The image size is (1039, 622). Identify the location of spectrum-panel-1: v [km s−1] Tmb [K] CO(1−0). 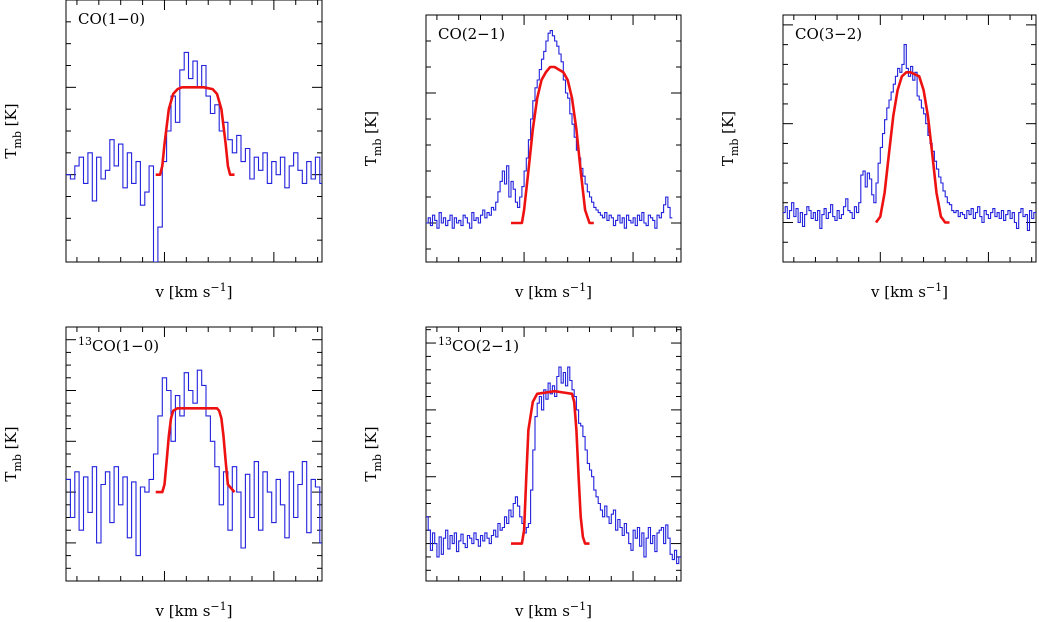
(162, 150).